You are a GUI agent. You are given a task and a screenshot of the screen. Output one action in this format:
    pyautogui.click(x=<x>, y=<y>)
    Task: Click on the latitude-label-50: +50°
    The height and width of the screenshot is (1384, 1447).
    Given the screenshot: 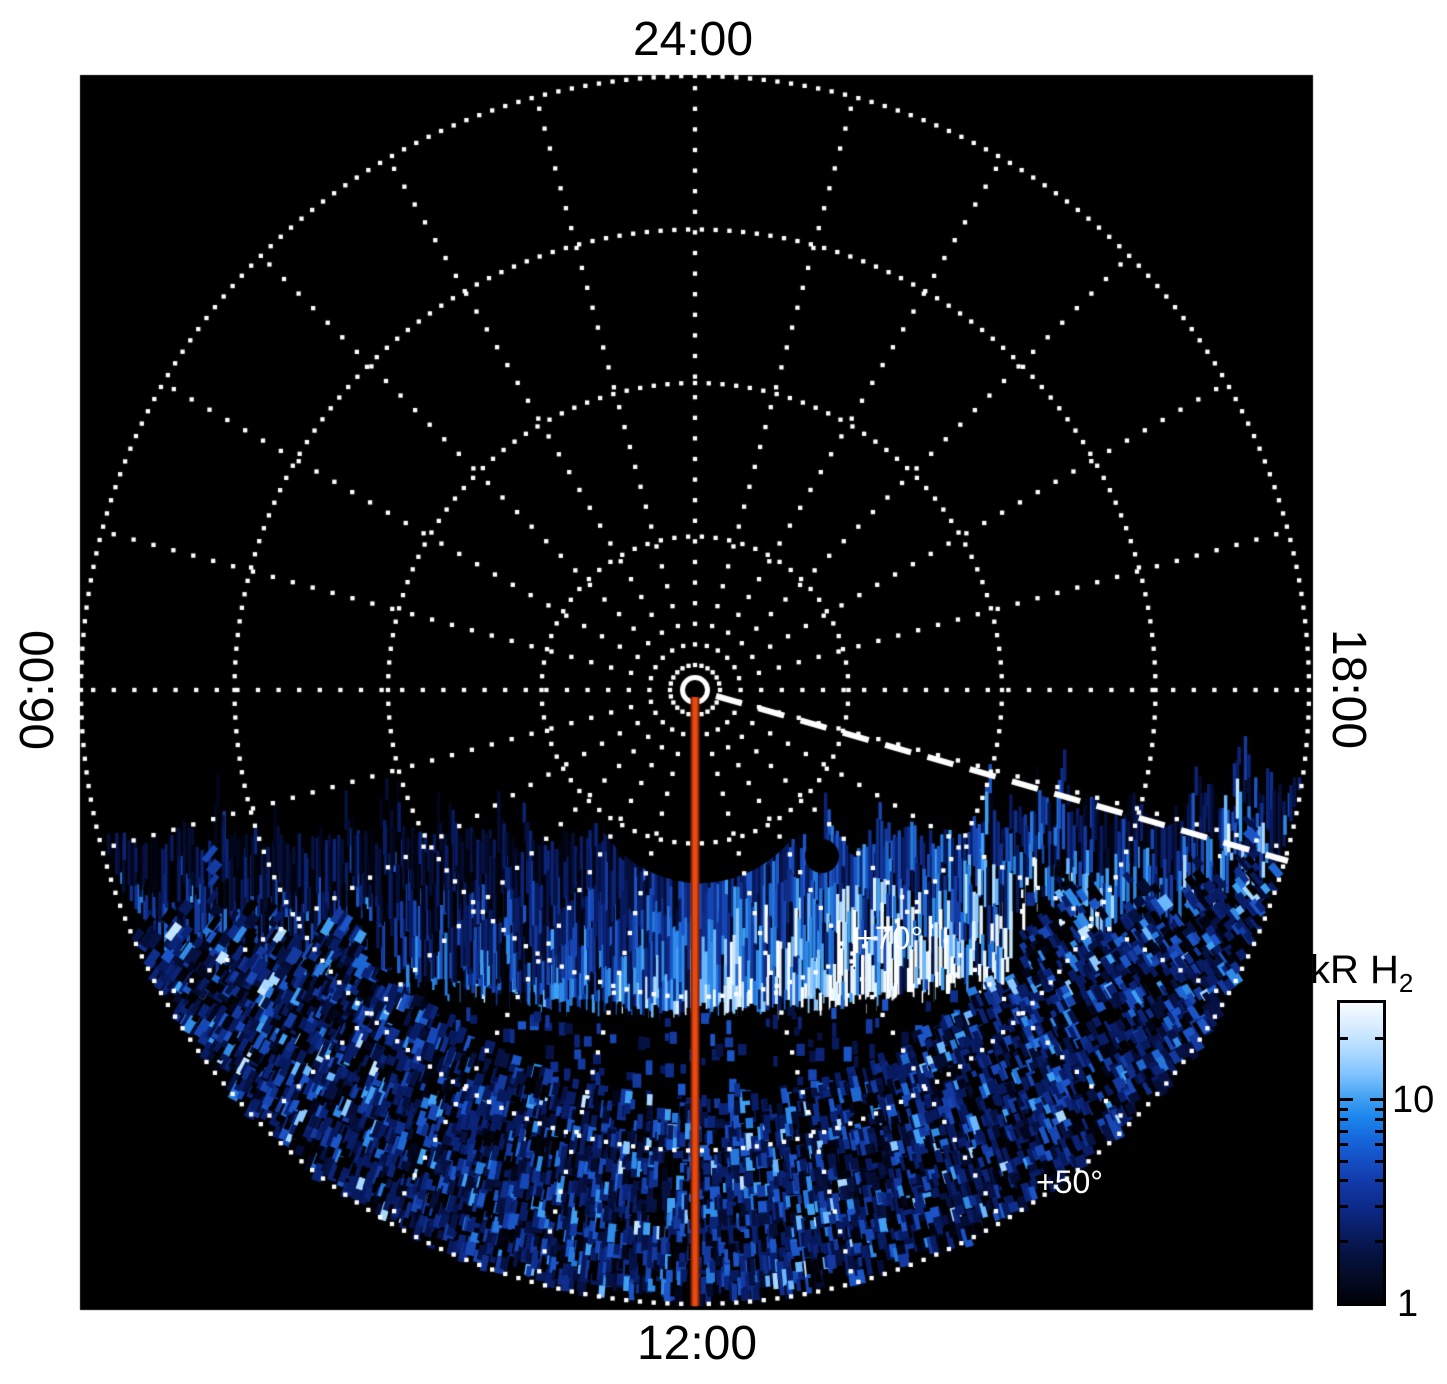 What is the action you would take?
    pyautogui.click(x=1070, y=1182)
    